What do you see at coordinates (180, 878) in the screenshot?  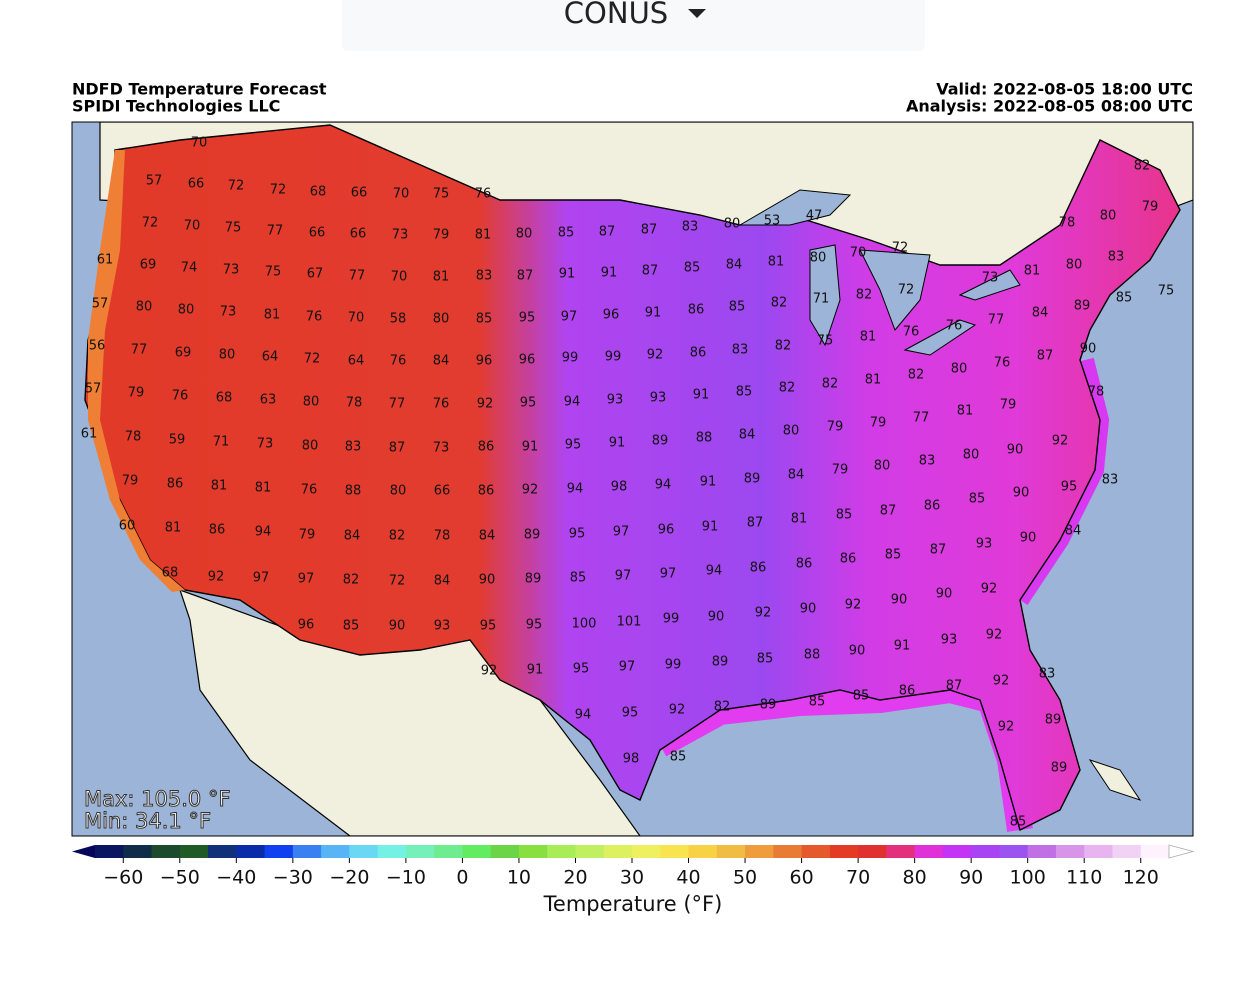 I see `colorbar-tick-label: −50` at bounding box center [180, 878].